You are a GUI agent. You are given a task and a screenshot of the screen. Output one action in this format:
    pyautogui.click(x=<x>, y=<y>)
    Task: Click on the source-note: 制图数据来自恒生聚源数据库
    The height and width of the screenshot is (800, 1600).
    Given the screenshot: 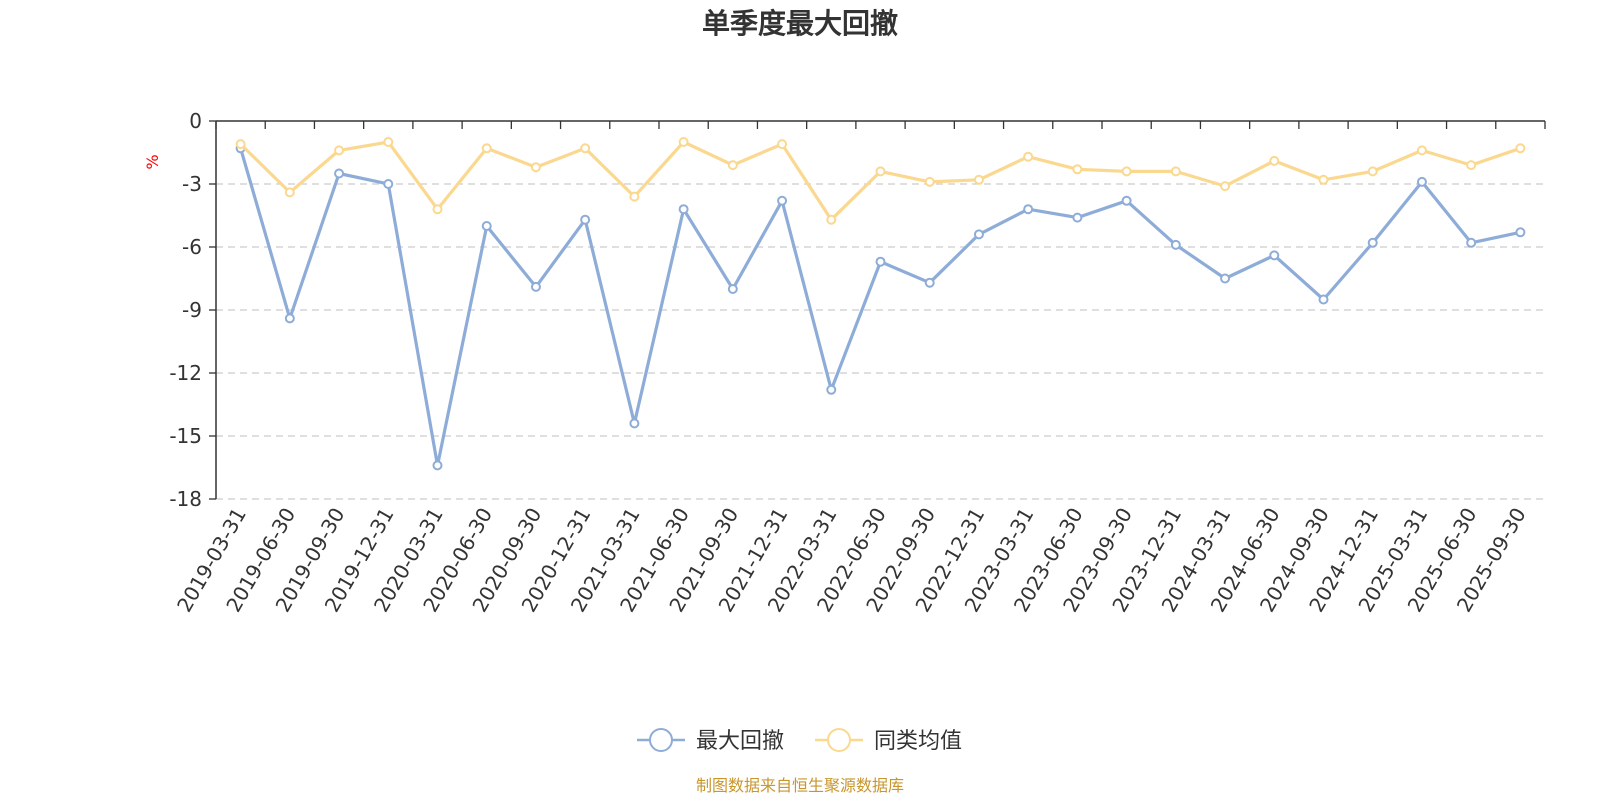 What is the action you would take?
    pyautogui.click(x=800, y=785)
    